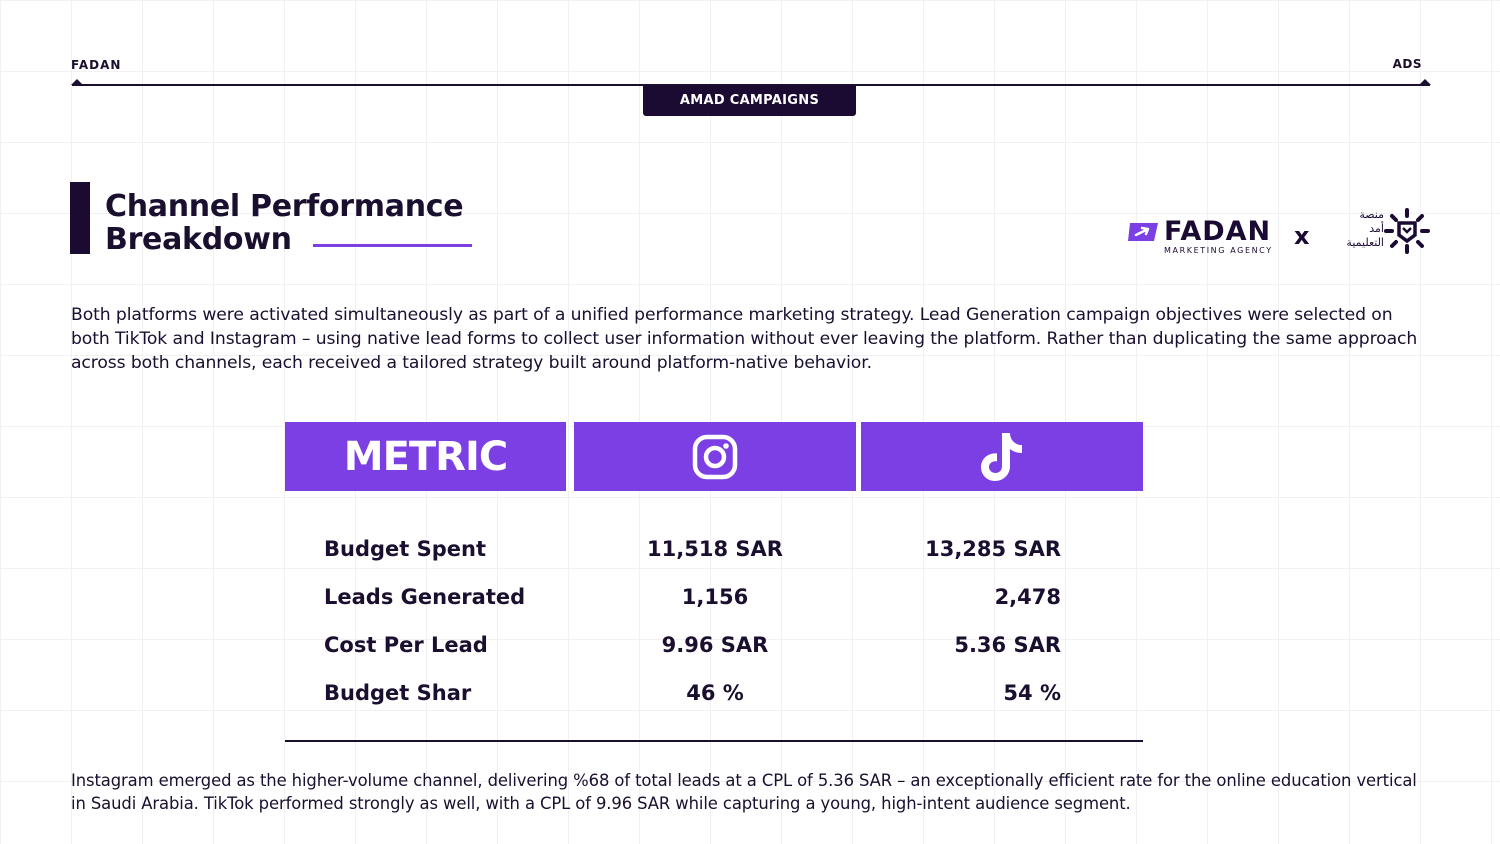 This screenshot has width=1500, height=844. I want to click on header-brand-logo: FADAN, so click(96, 65).